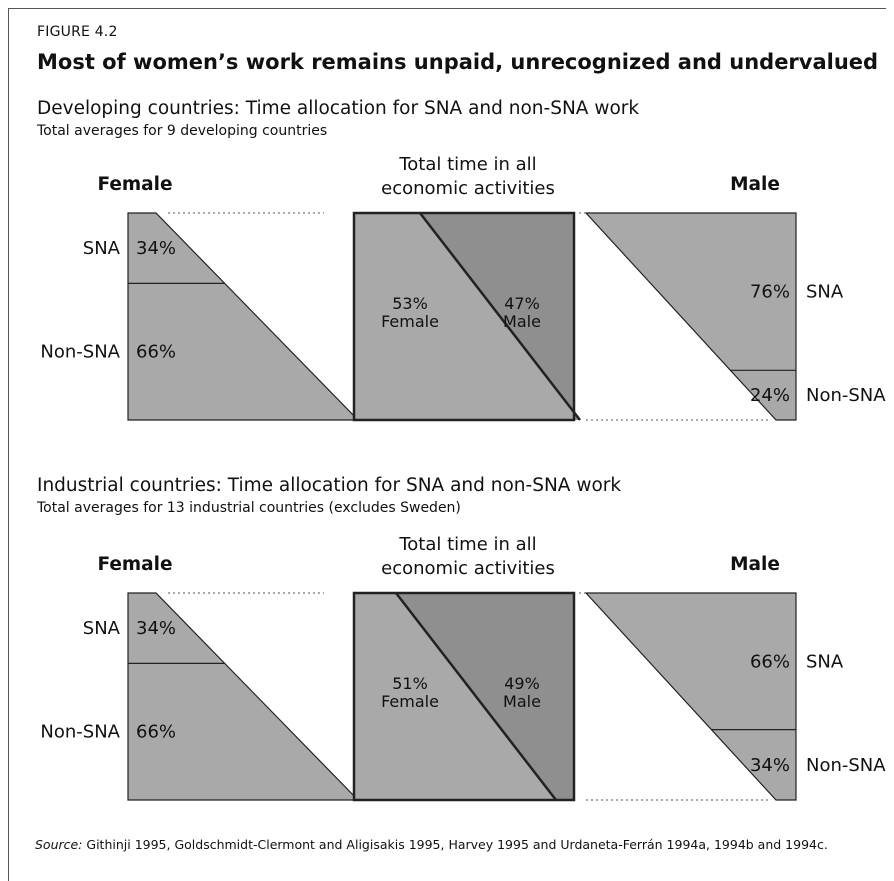 The height and width of the screenshot is (881, 894). What do you see at coordinates (102, 628) in the screenshot?
I see `industrial-female-sna-label: SNA` at bounding box center [102, 628].